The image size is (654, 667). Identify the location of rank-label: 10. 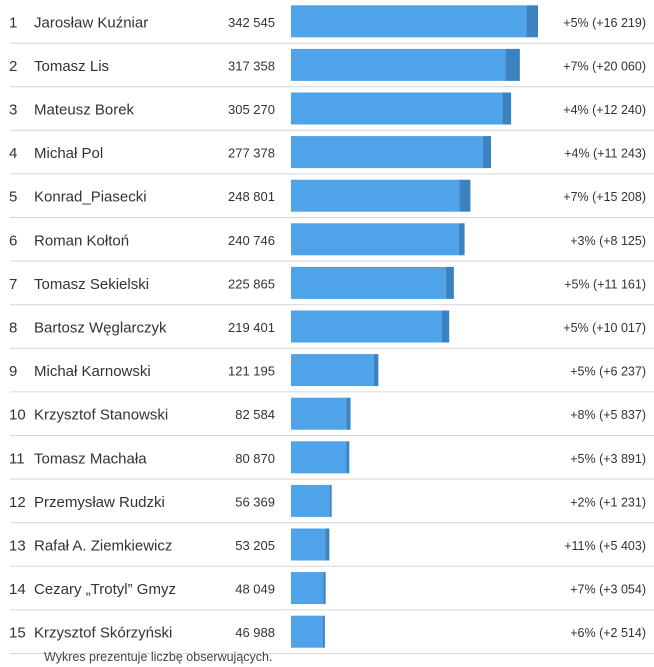
(17, 415).